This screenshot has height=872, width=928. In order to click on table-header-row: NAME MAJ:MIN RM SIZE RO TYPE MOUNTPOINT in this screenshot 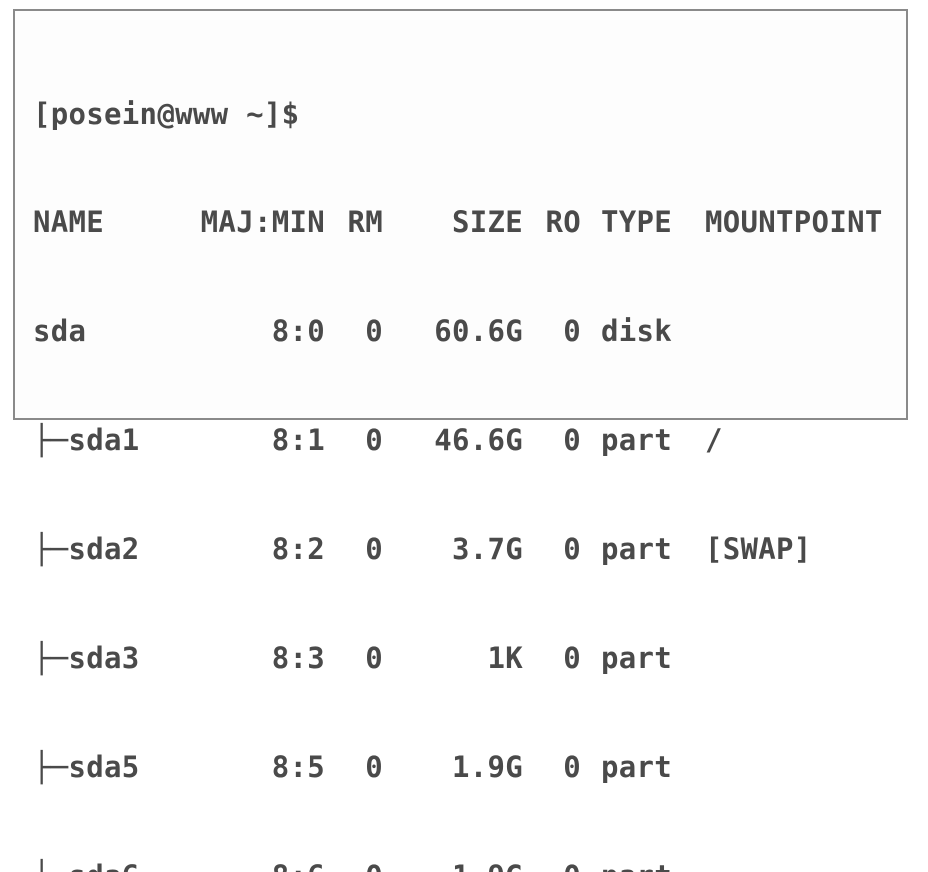, I will do `click(458, 222)`.